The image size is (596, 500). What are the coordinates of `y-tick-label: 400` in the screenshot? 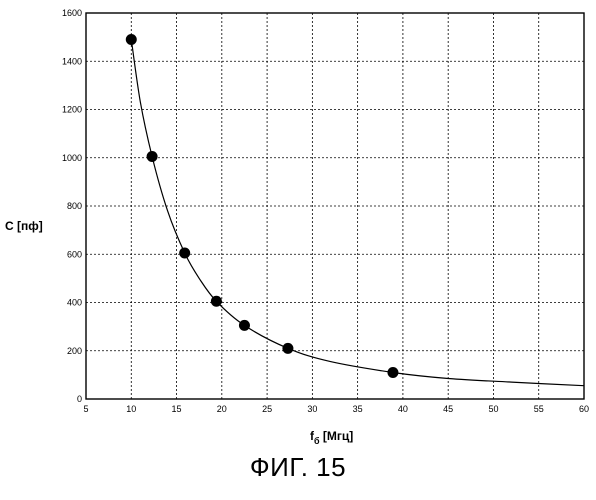 It's located at (74, 303).